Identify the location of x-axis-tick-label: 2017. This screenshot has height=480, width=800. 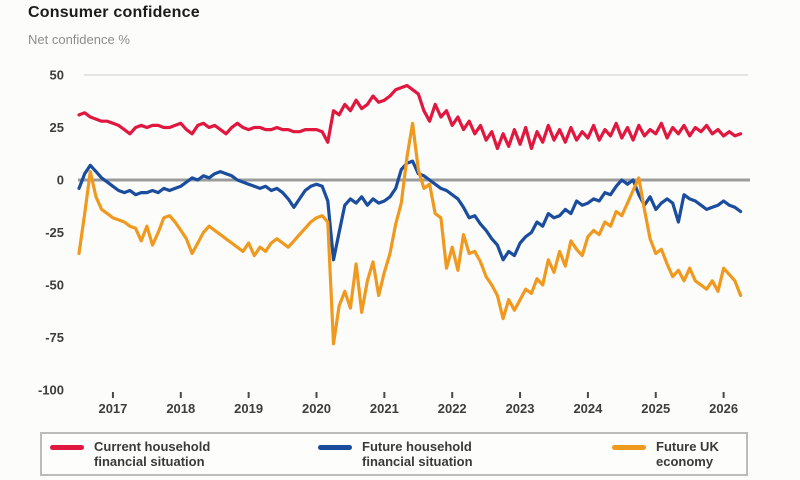
(112, 408).